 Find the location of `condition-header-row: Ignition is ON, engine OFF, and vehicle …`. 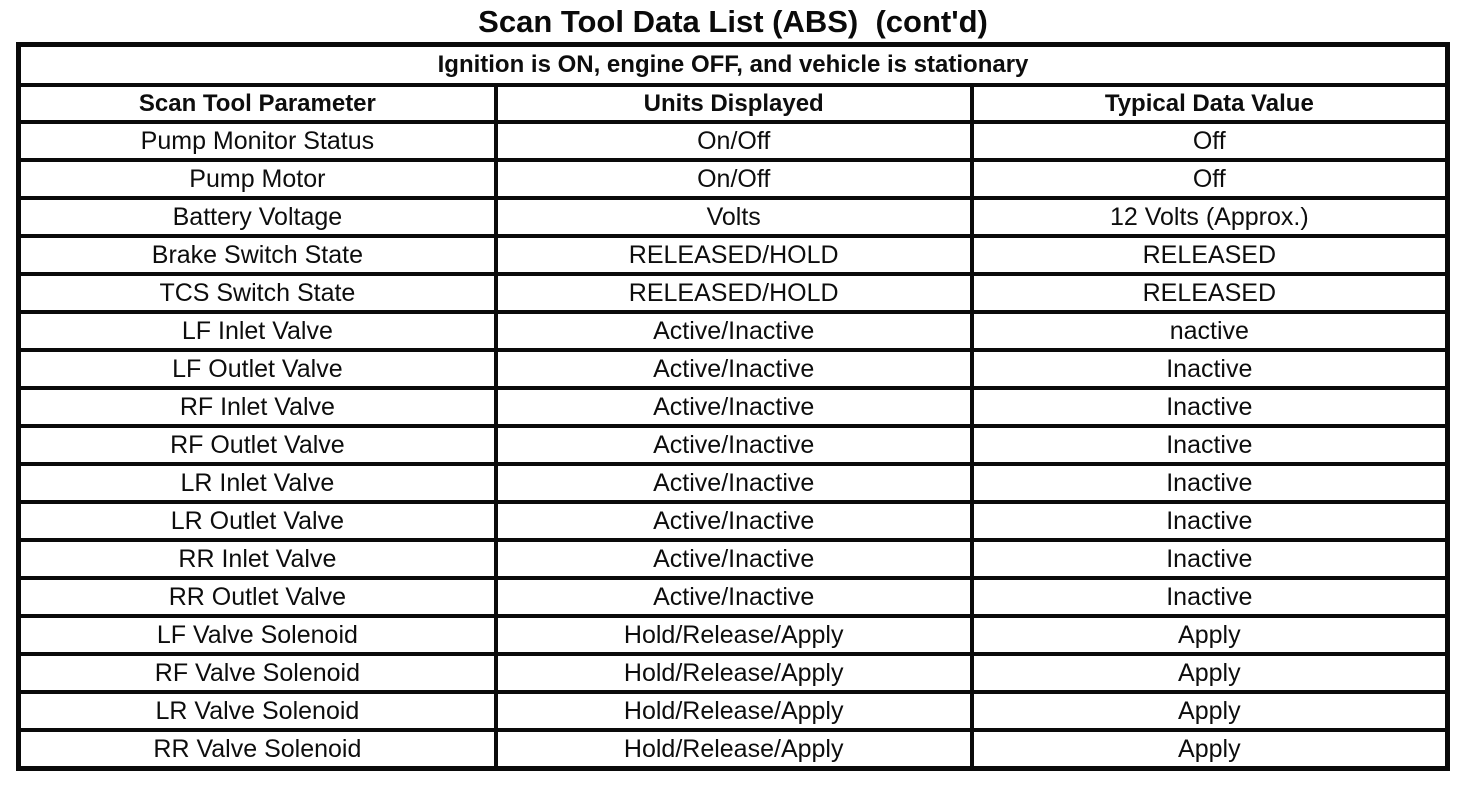

condition-header-row: Ignition is ON, engine OFF, and vehicle … is located at coordinates (733, 64).